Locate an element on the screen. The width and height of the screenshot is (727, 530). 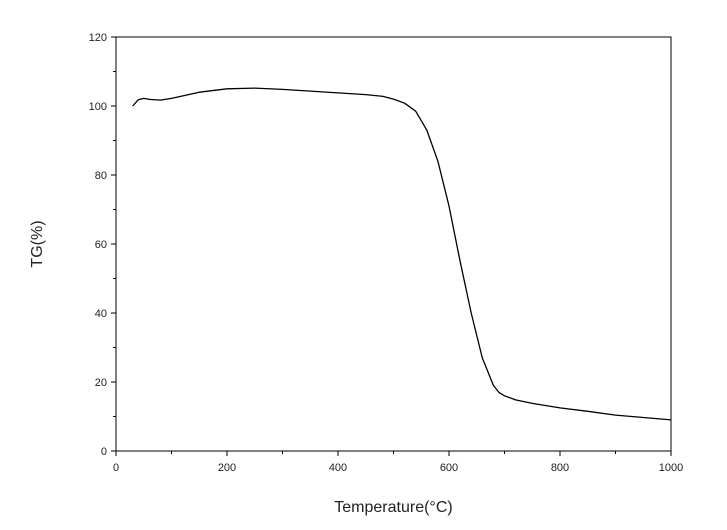
x-tick-label: 0 is located at coordinates (116, 468).